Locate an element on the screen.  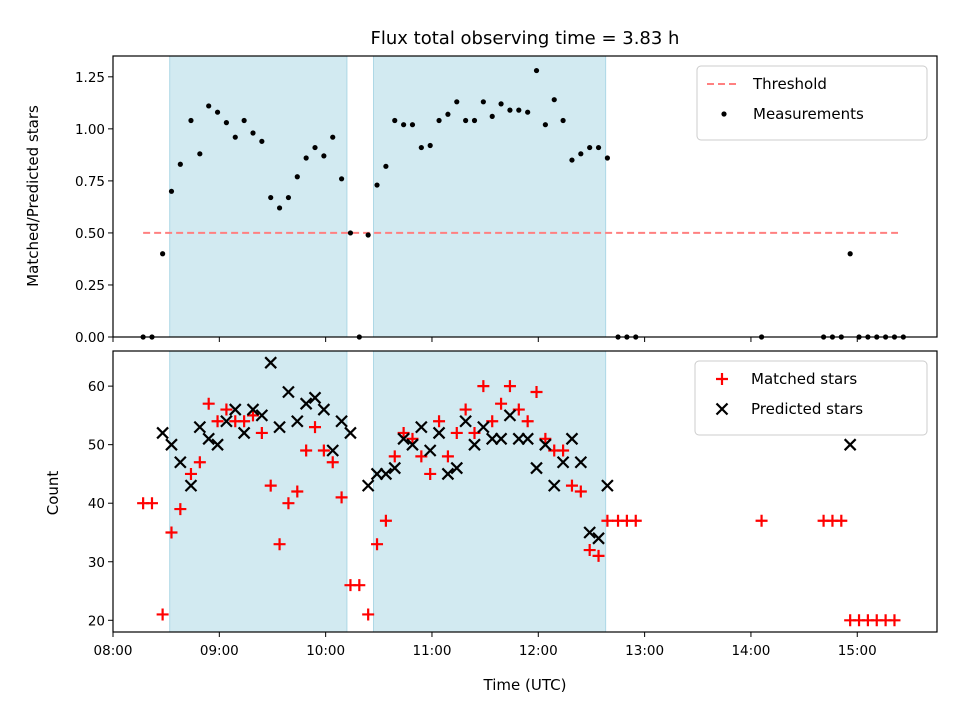
legend-matched-stars-swatch is located at coordinates (722, 379).